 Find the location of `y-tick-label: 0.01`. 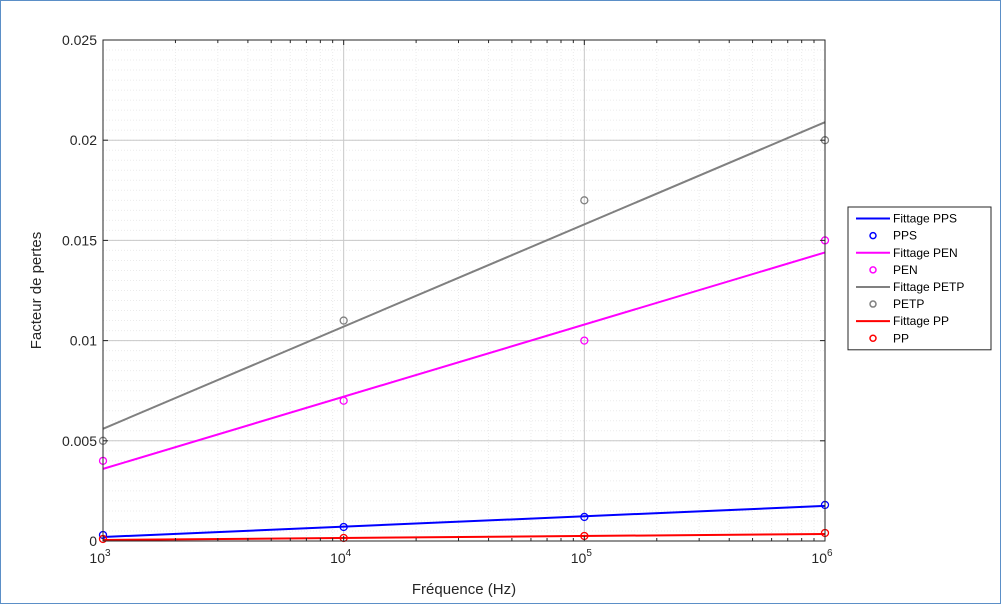

y-tick-label: 0.01 is located at coordinates (83, 341).